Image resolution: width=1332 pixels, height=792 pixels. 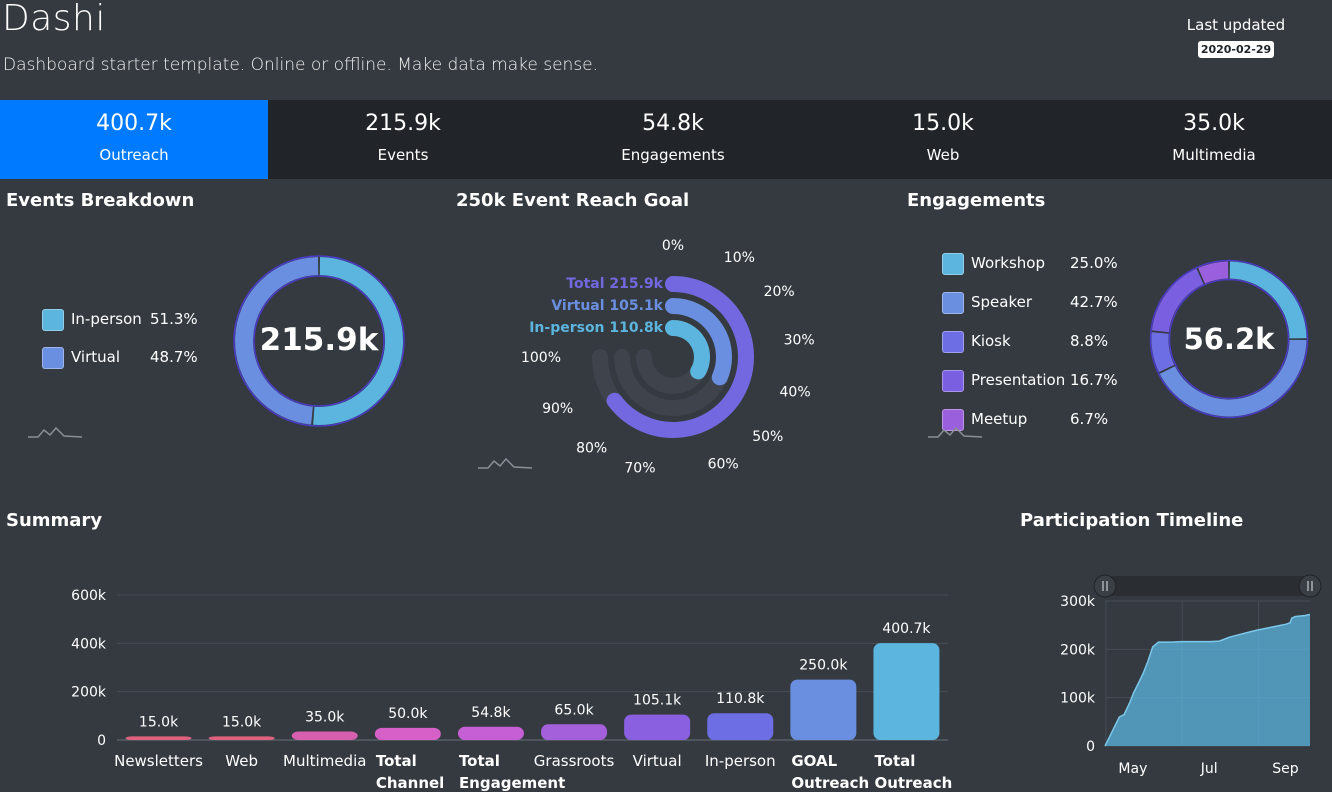 I want to click on legend-item-kiosk: Kiosk 8.8%, so click(x=1029, y=342).